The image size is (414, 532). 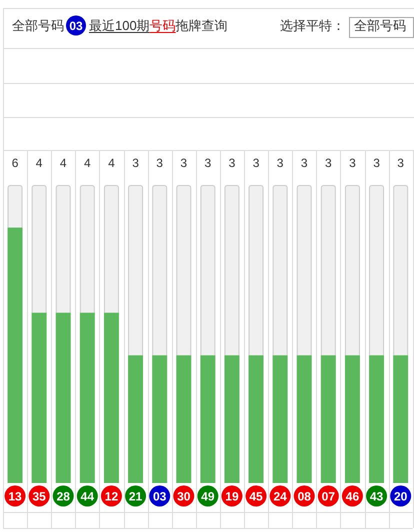 What do you see at coordinates (280, 497) in the screenshot?
I see `x-tick-label: 24` at bounding box center [280, 497].